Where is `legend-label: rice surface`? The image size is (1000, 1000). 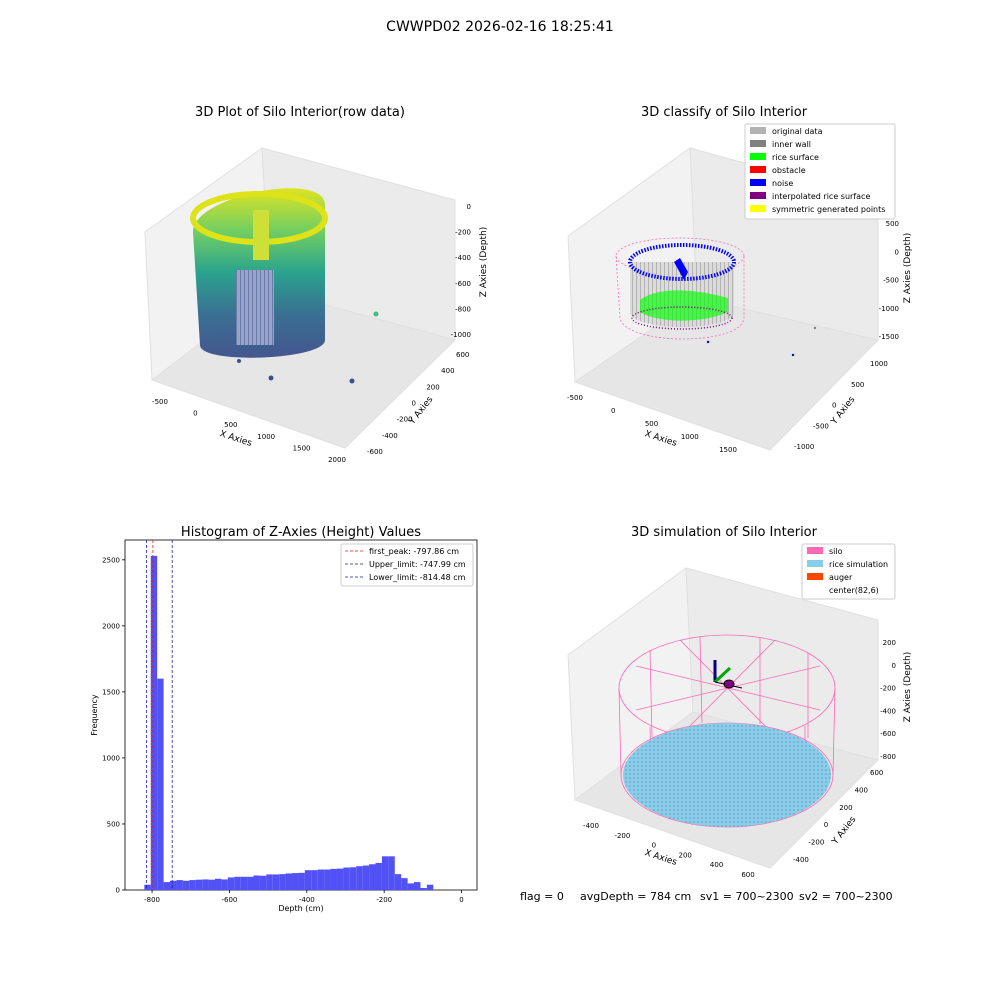
legend-label: rice surface is located at coordinates (795, 157).